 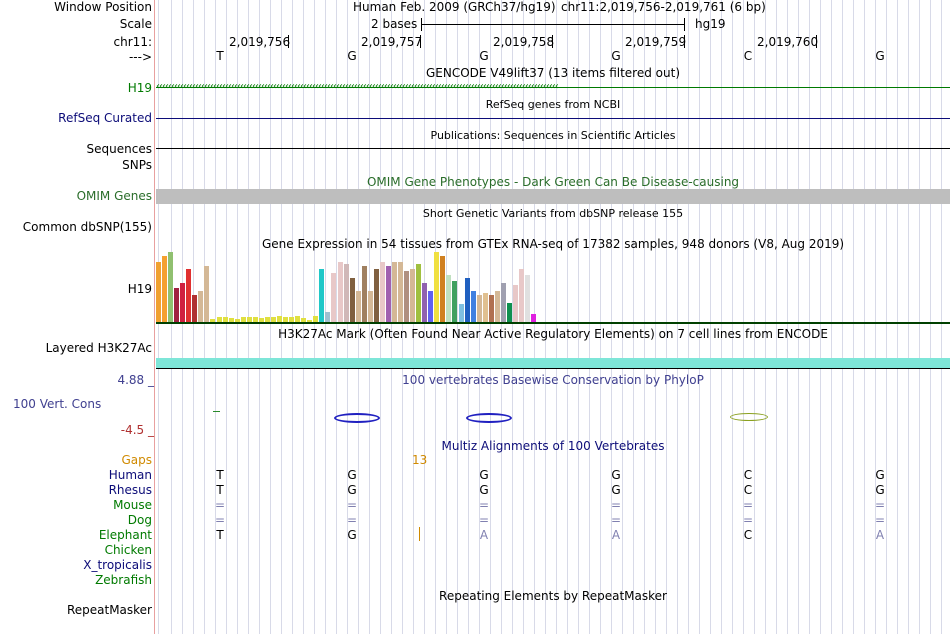 I want to click on gencode-gene-line, so click(x=553, y=87).